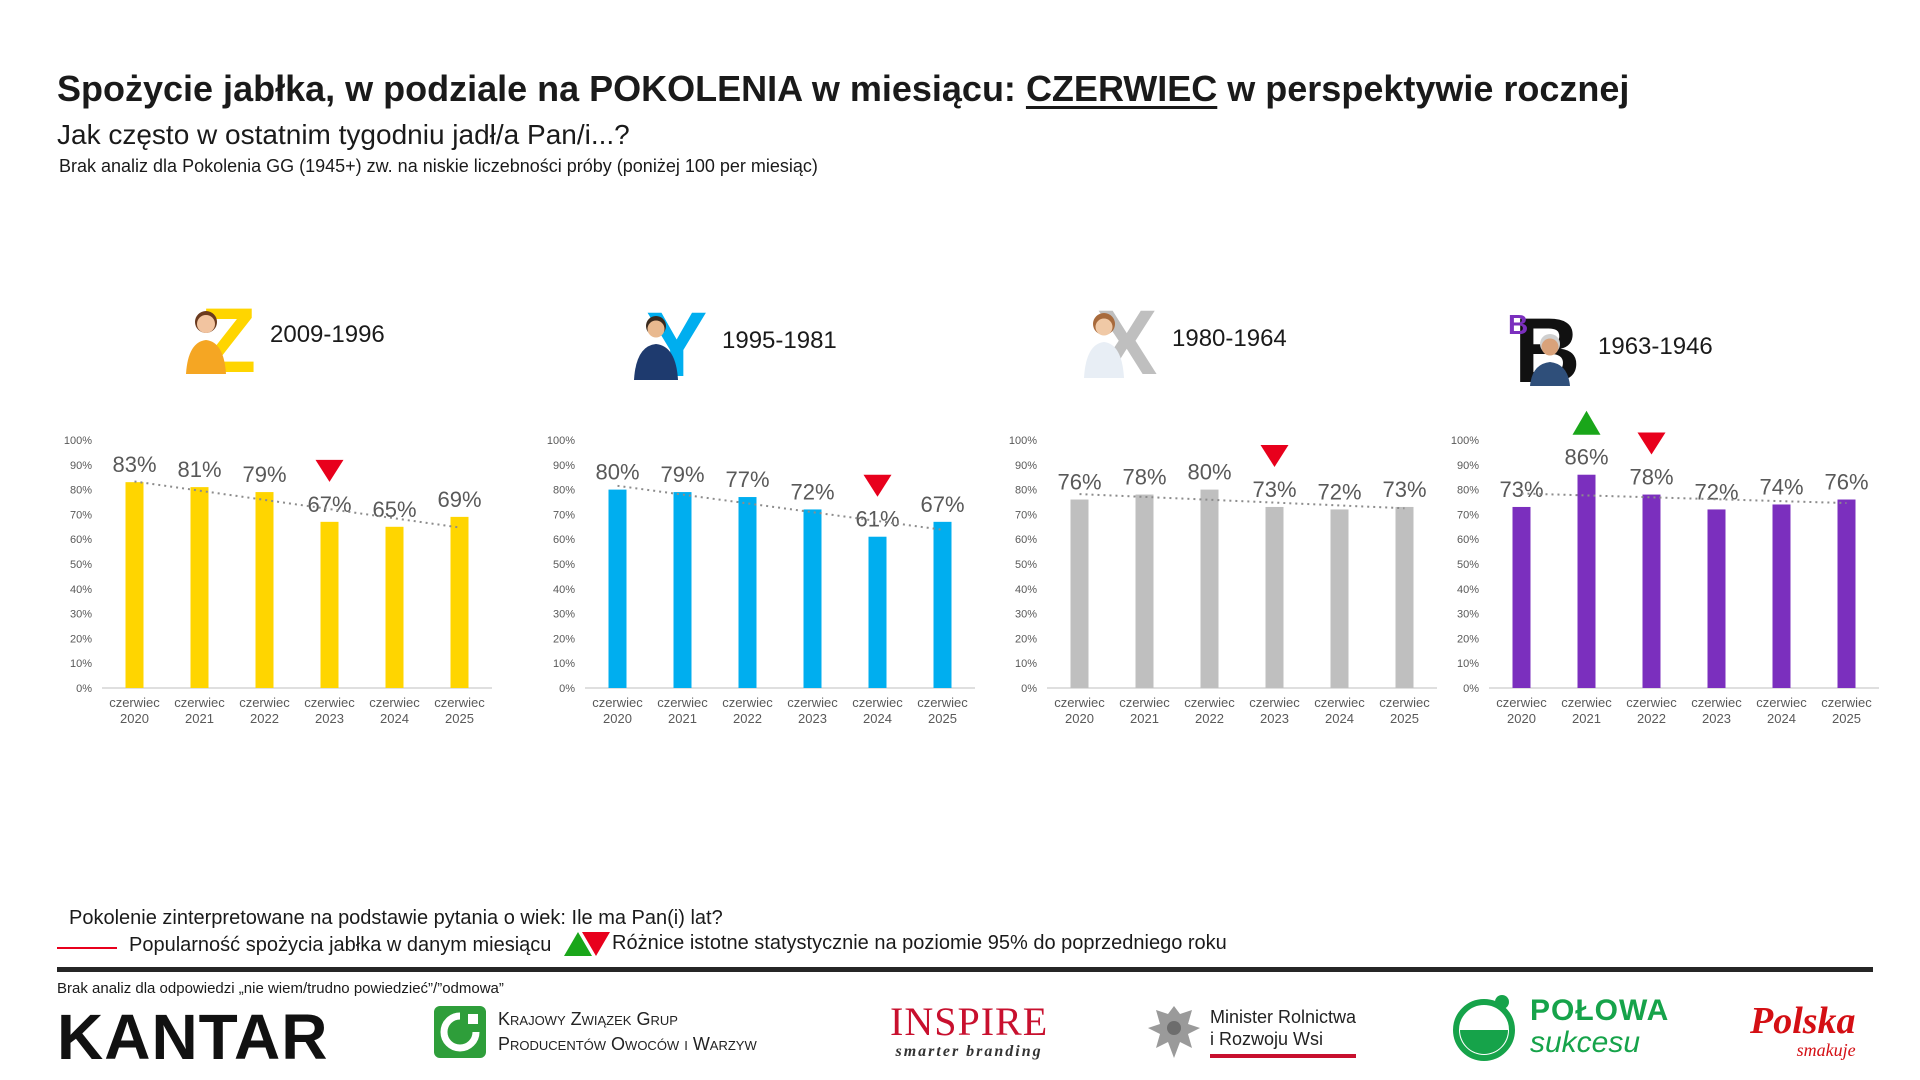 The height and width of the screenshot is (1080, 1920). I want to click on eagle-emblem-icon, so click(1174, 1032).